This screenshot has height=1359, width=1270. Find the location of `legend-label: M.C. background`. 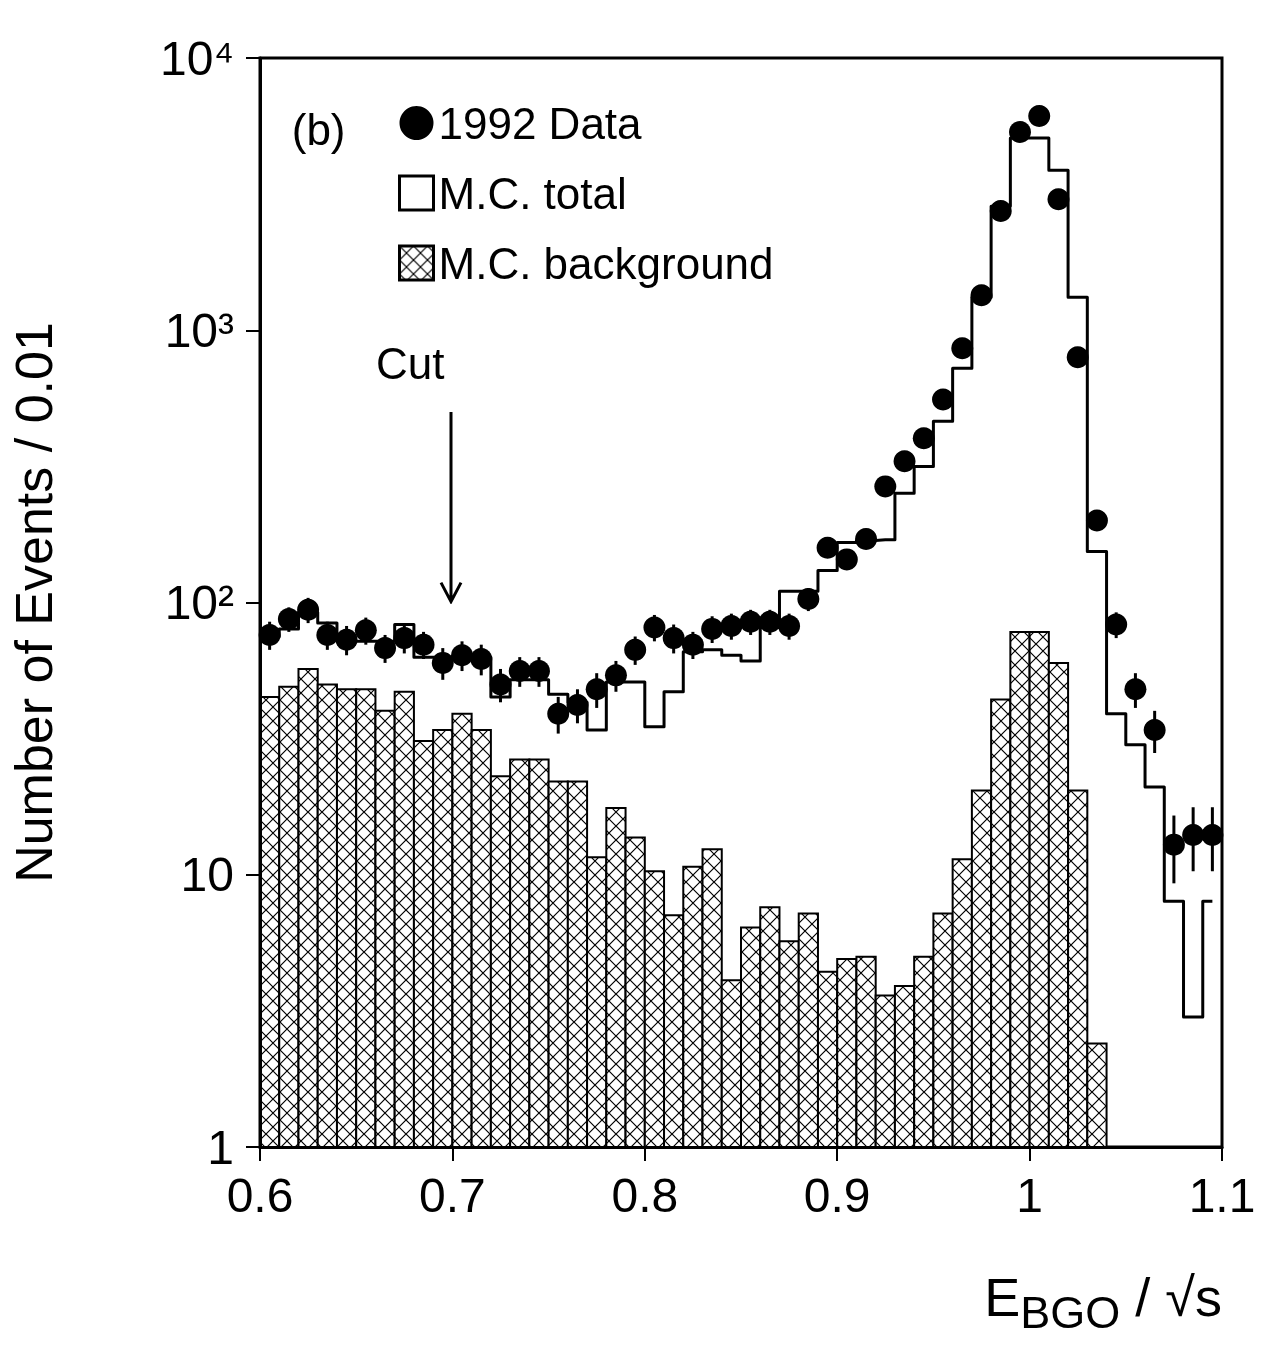

legend-label: M.C. background is located at coordinates (606, 263).